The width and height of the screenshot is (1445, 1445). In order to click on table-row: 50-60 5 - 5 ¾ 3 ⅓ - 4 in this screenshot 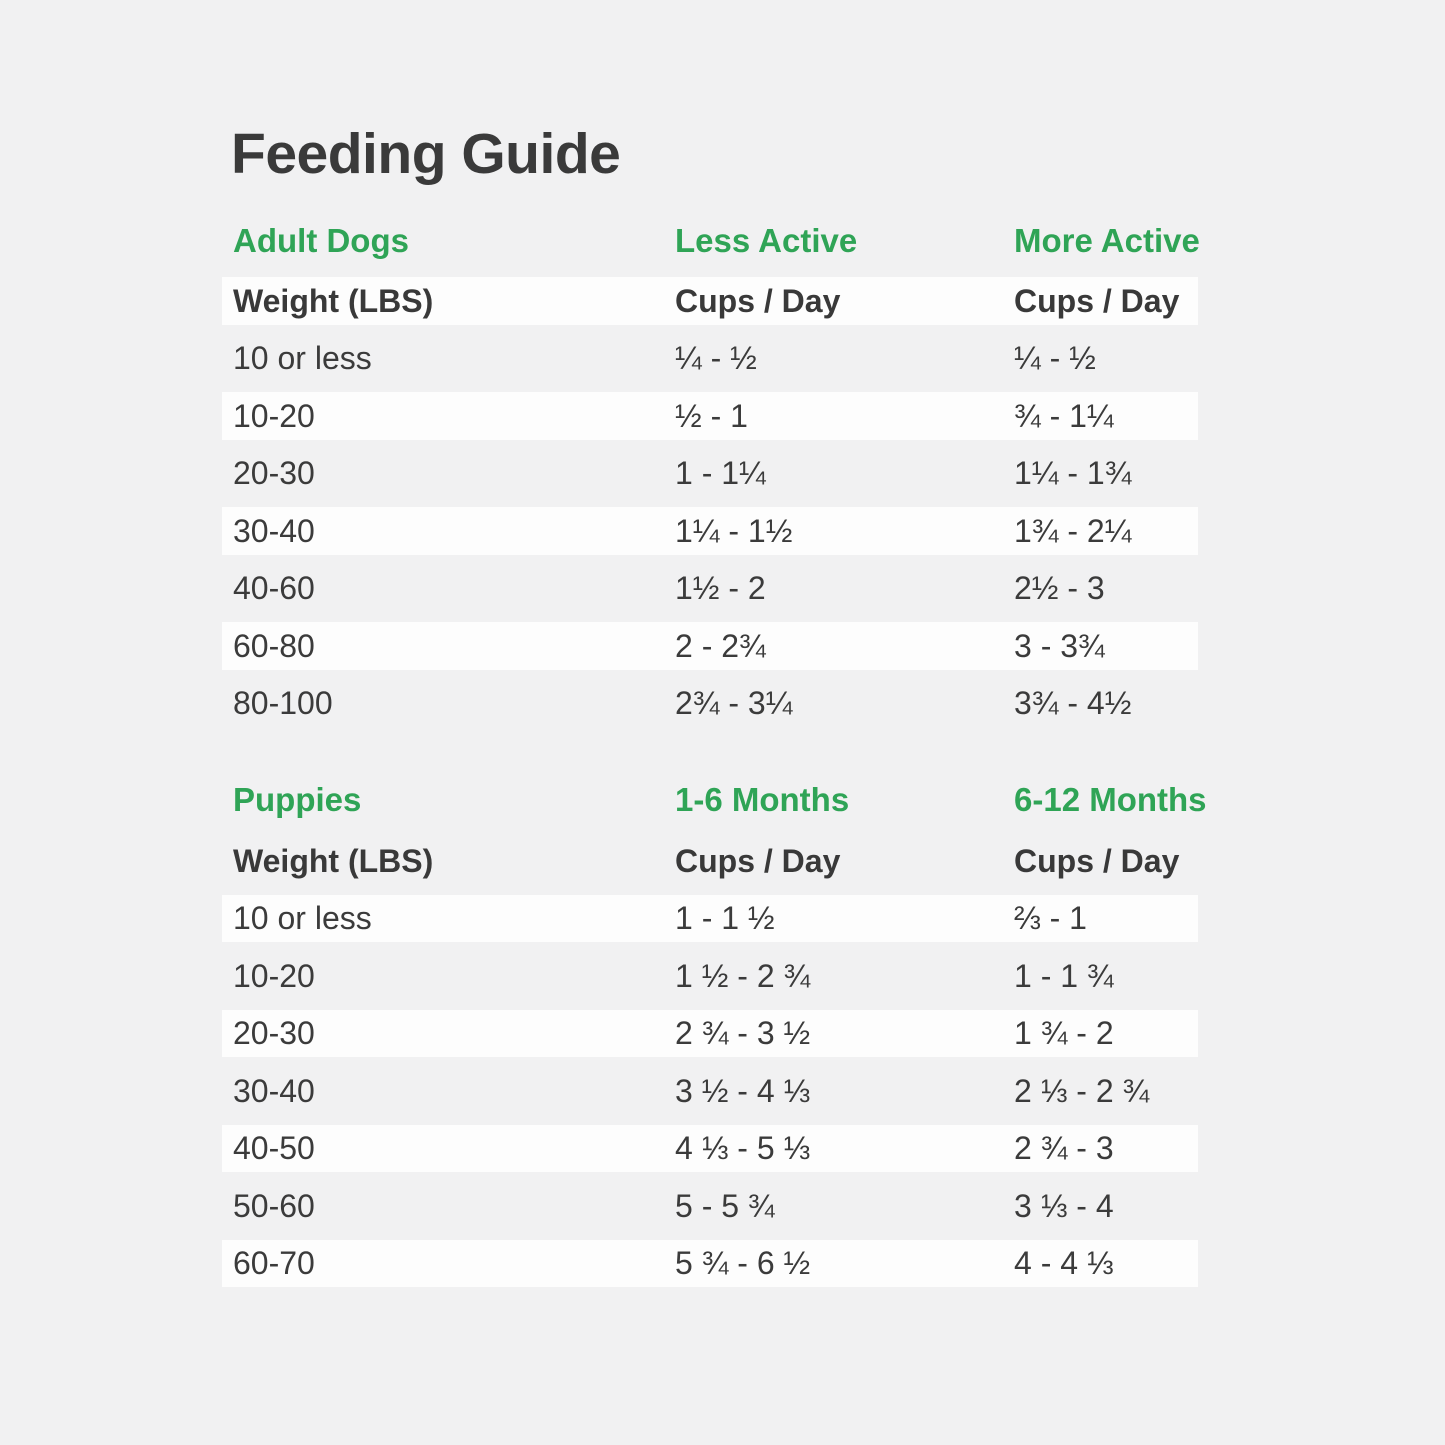, I will do `click(710, 1206)`.